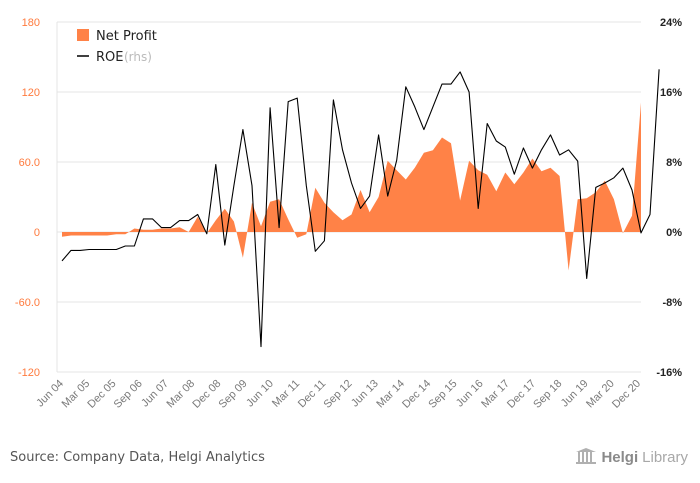 The image size is (700, 483). Describe the element at coordinates (101, 394) in the screenshot. I see `x-axis-tick-label: Dec 05` at that location.